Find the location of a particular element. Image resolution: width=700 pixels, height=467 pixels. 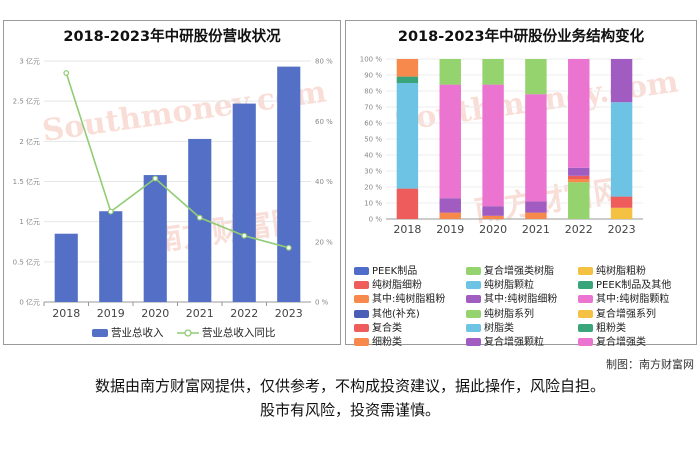

legend-label: PEEK制品 is located at coordinates (395, 271).